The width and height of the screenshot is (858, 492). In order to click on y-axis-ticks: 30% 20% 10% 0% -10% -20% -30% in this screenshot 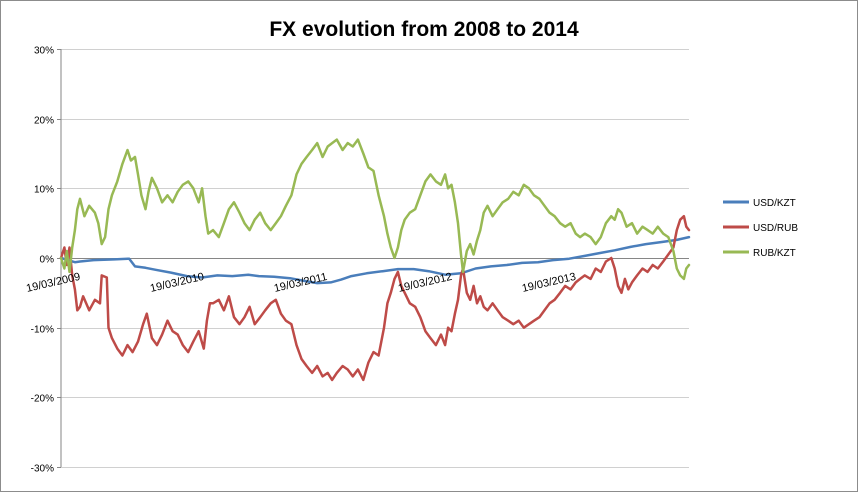, I will do `click(46, 260)`.